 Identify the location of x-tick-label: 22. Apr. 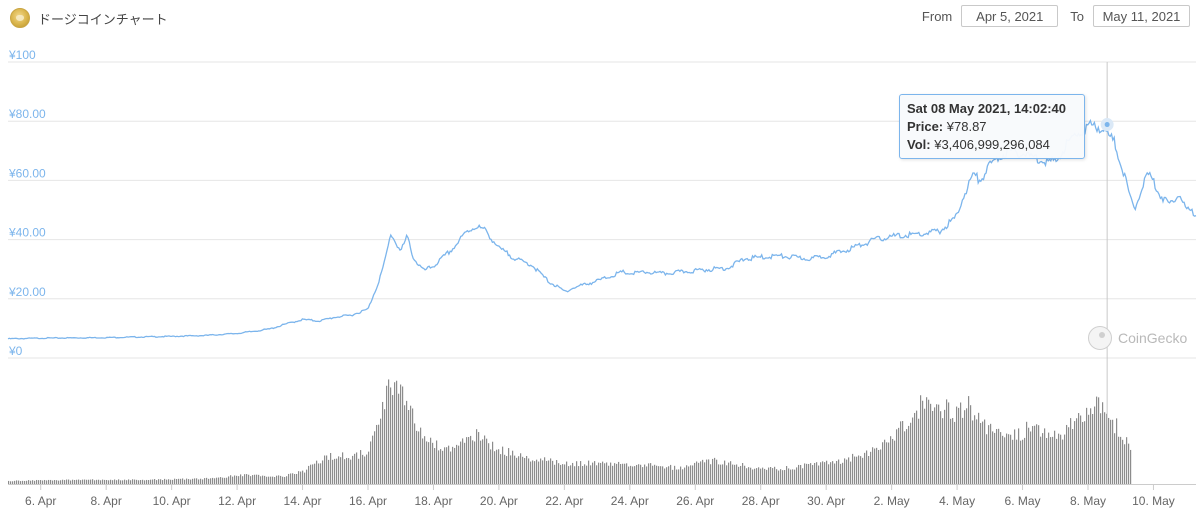
(564, 501).